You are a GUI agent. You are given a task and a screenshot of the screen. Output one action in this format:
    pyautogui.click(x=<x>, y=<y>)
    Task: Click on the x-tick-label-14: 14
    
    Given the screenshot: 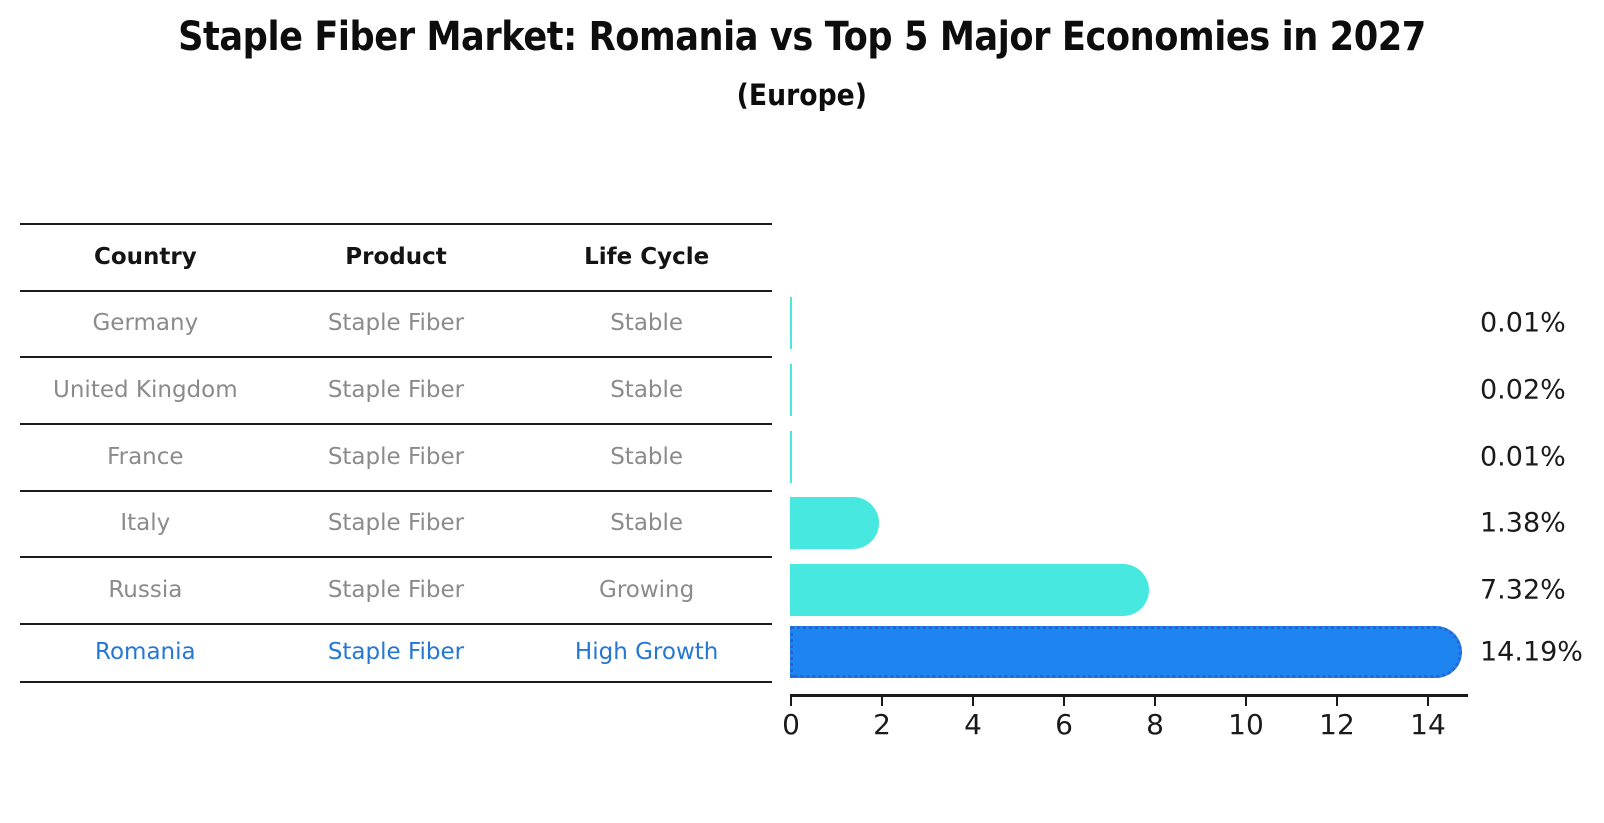 What is the action you would take?
    pyautogui.click(x=1428, y=724)
    